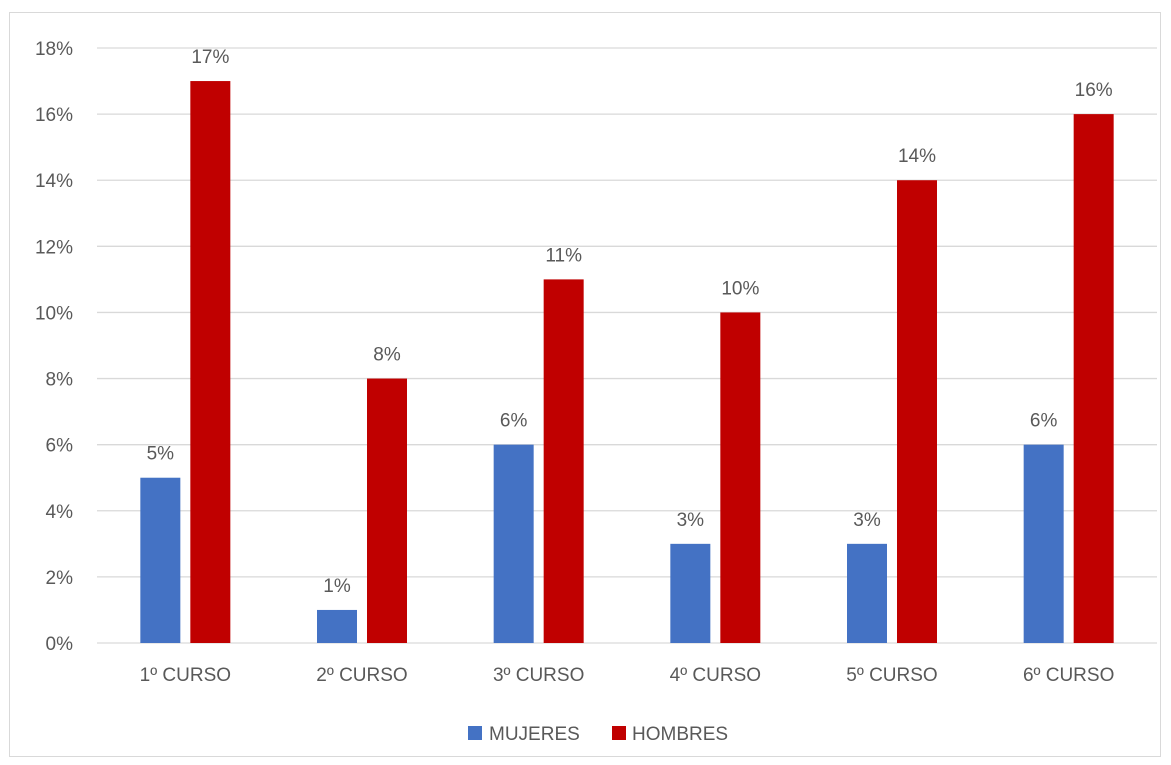 Image resolution: width=1171 pixels, height=765 pixels. What do you see at coordinates (1068, 675) in the screenshot?
I see `x-tick-label: 6º CURSO` at bounding box center [1068, 675].